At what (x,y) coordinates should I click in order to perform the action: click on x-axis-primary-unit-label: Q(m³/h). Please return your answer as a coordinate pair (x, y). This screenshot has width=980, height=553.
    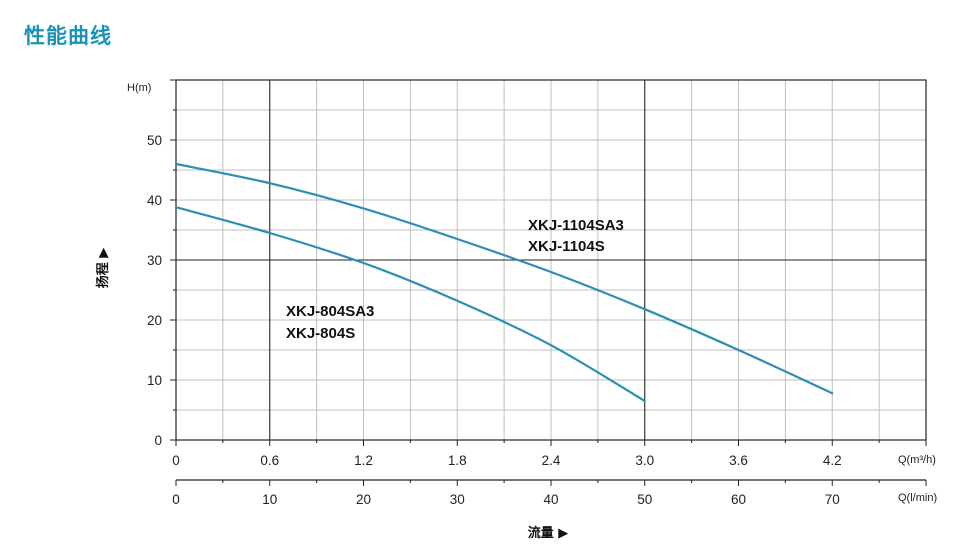
    Looking at the image, I should click on (917, 460).